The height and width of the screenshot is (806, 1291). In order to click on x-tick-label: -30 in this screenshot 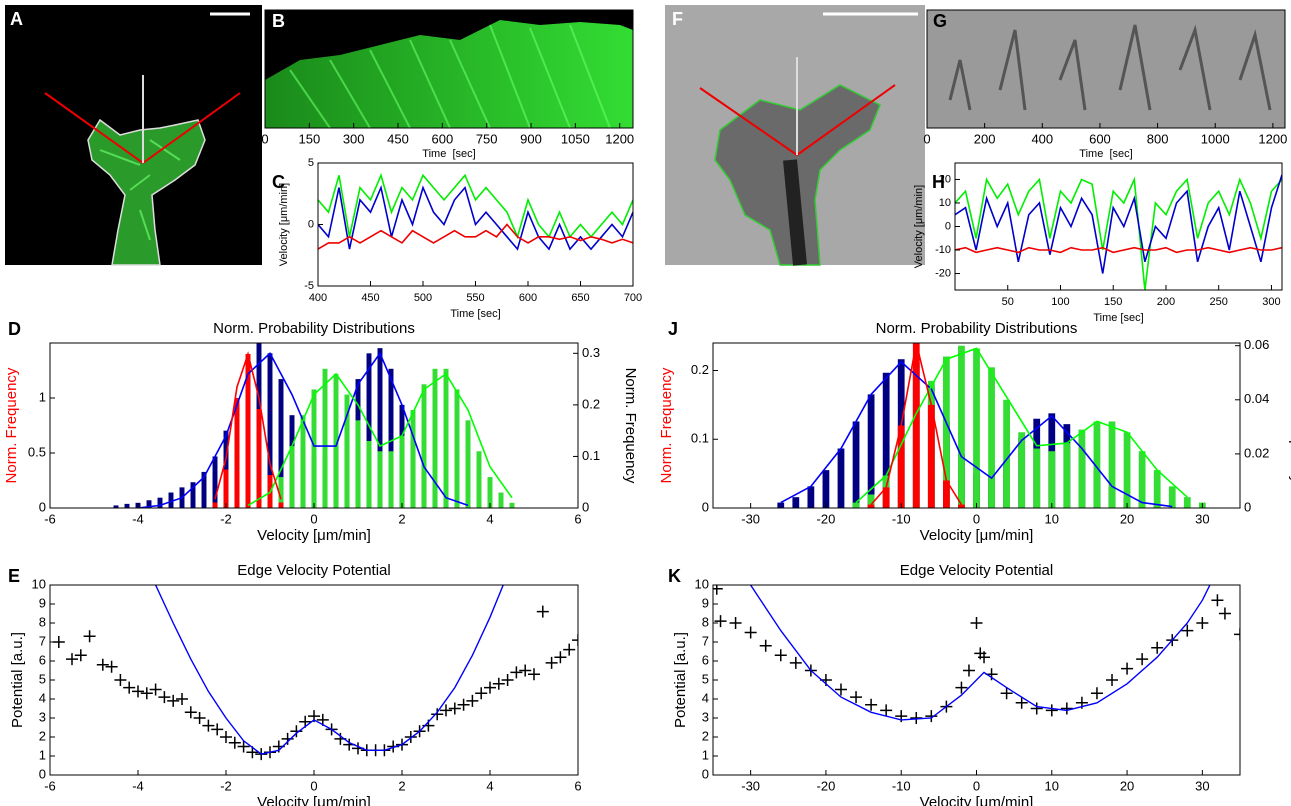, I will do `click(750, 518)`.